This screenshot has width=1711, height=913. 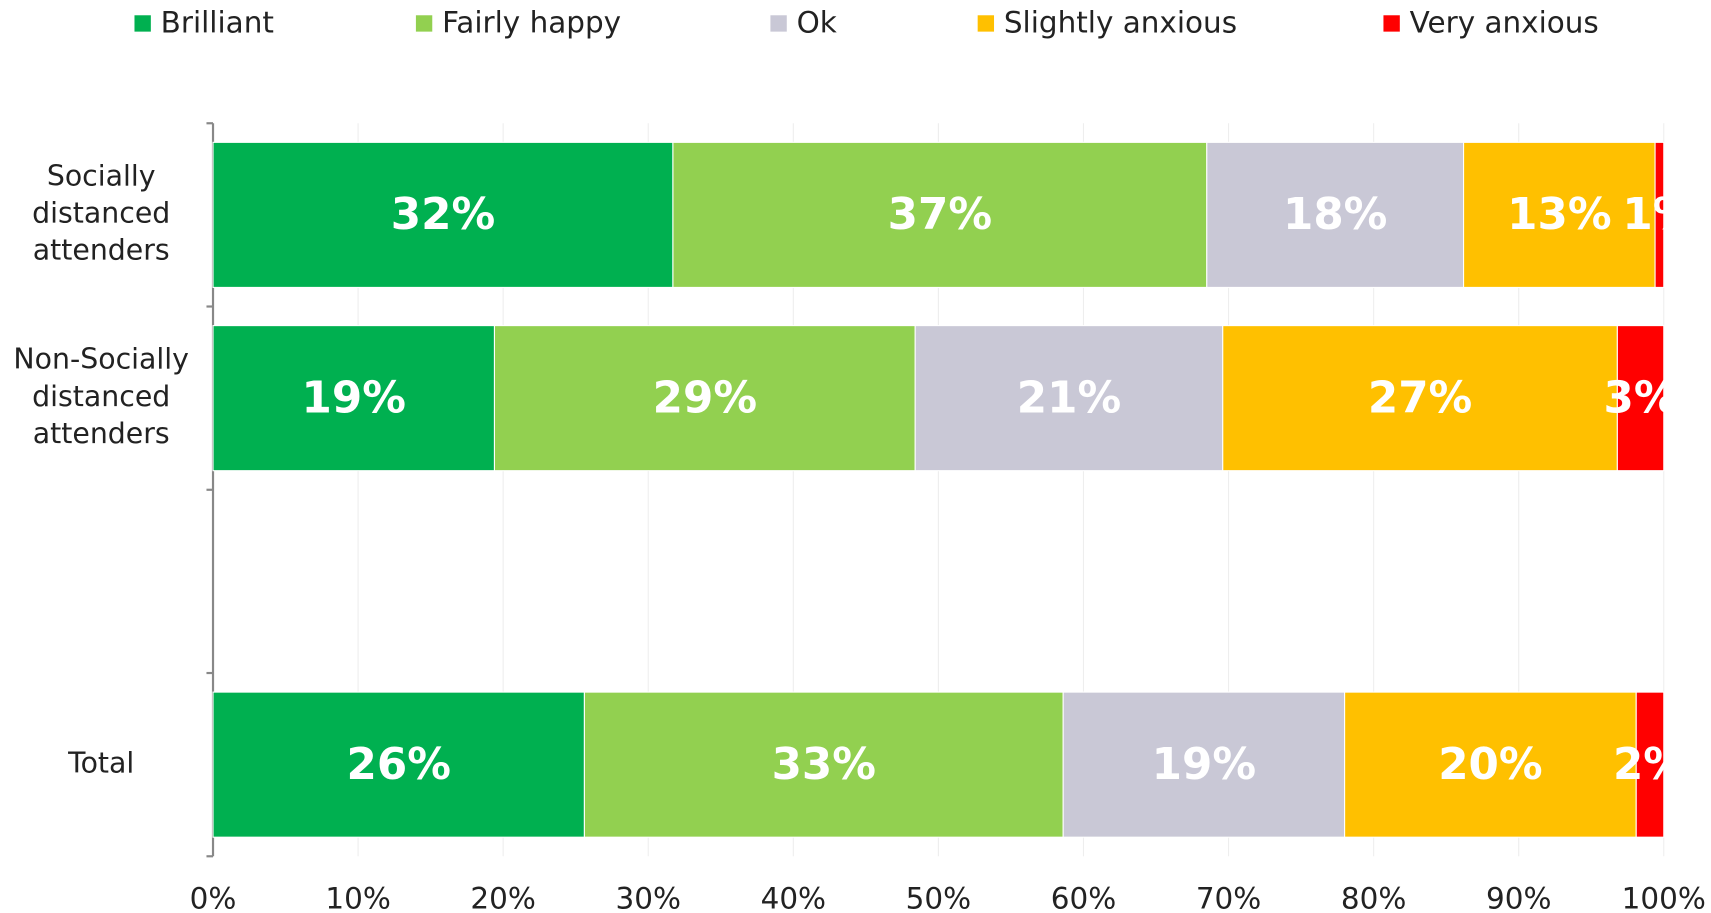 I want to click on x-tick-label: 30%, so click(x=648, y=897).